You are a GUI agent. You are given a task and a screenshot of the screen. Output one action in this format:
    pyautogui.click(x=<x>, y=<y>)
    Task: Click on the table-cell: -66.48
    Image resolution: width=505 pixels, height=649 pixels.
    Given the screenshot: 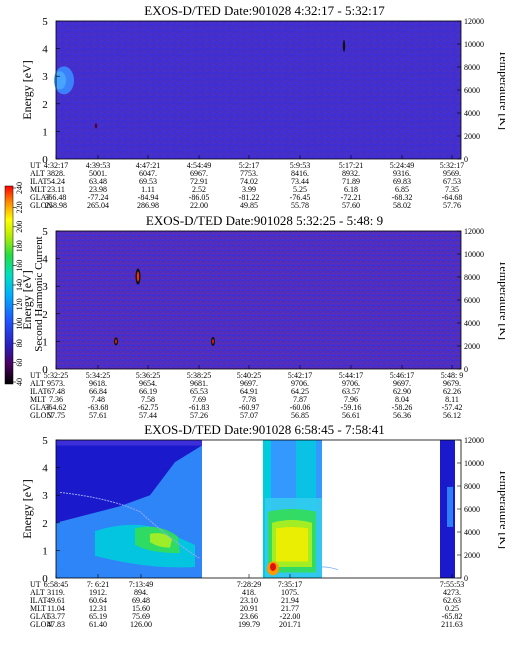 What is the action you would take?
    pyautogui.click(x=56, y=197)
    